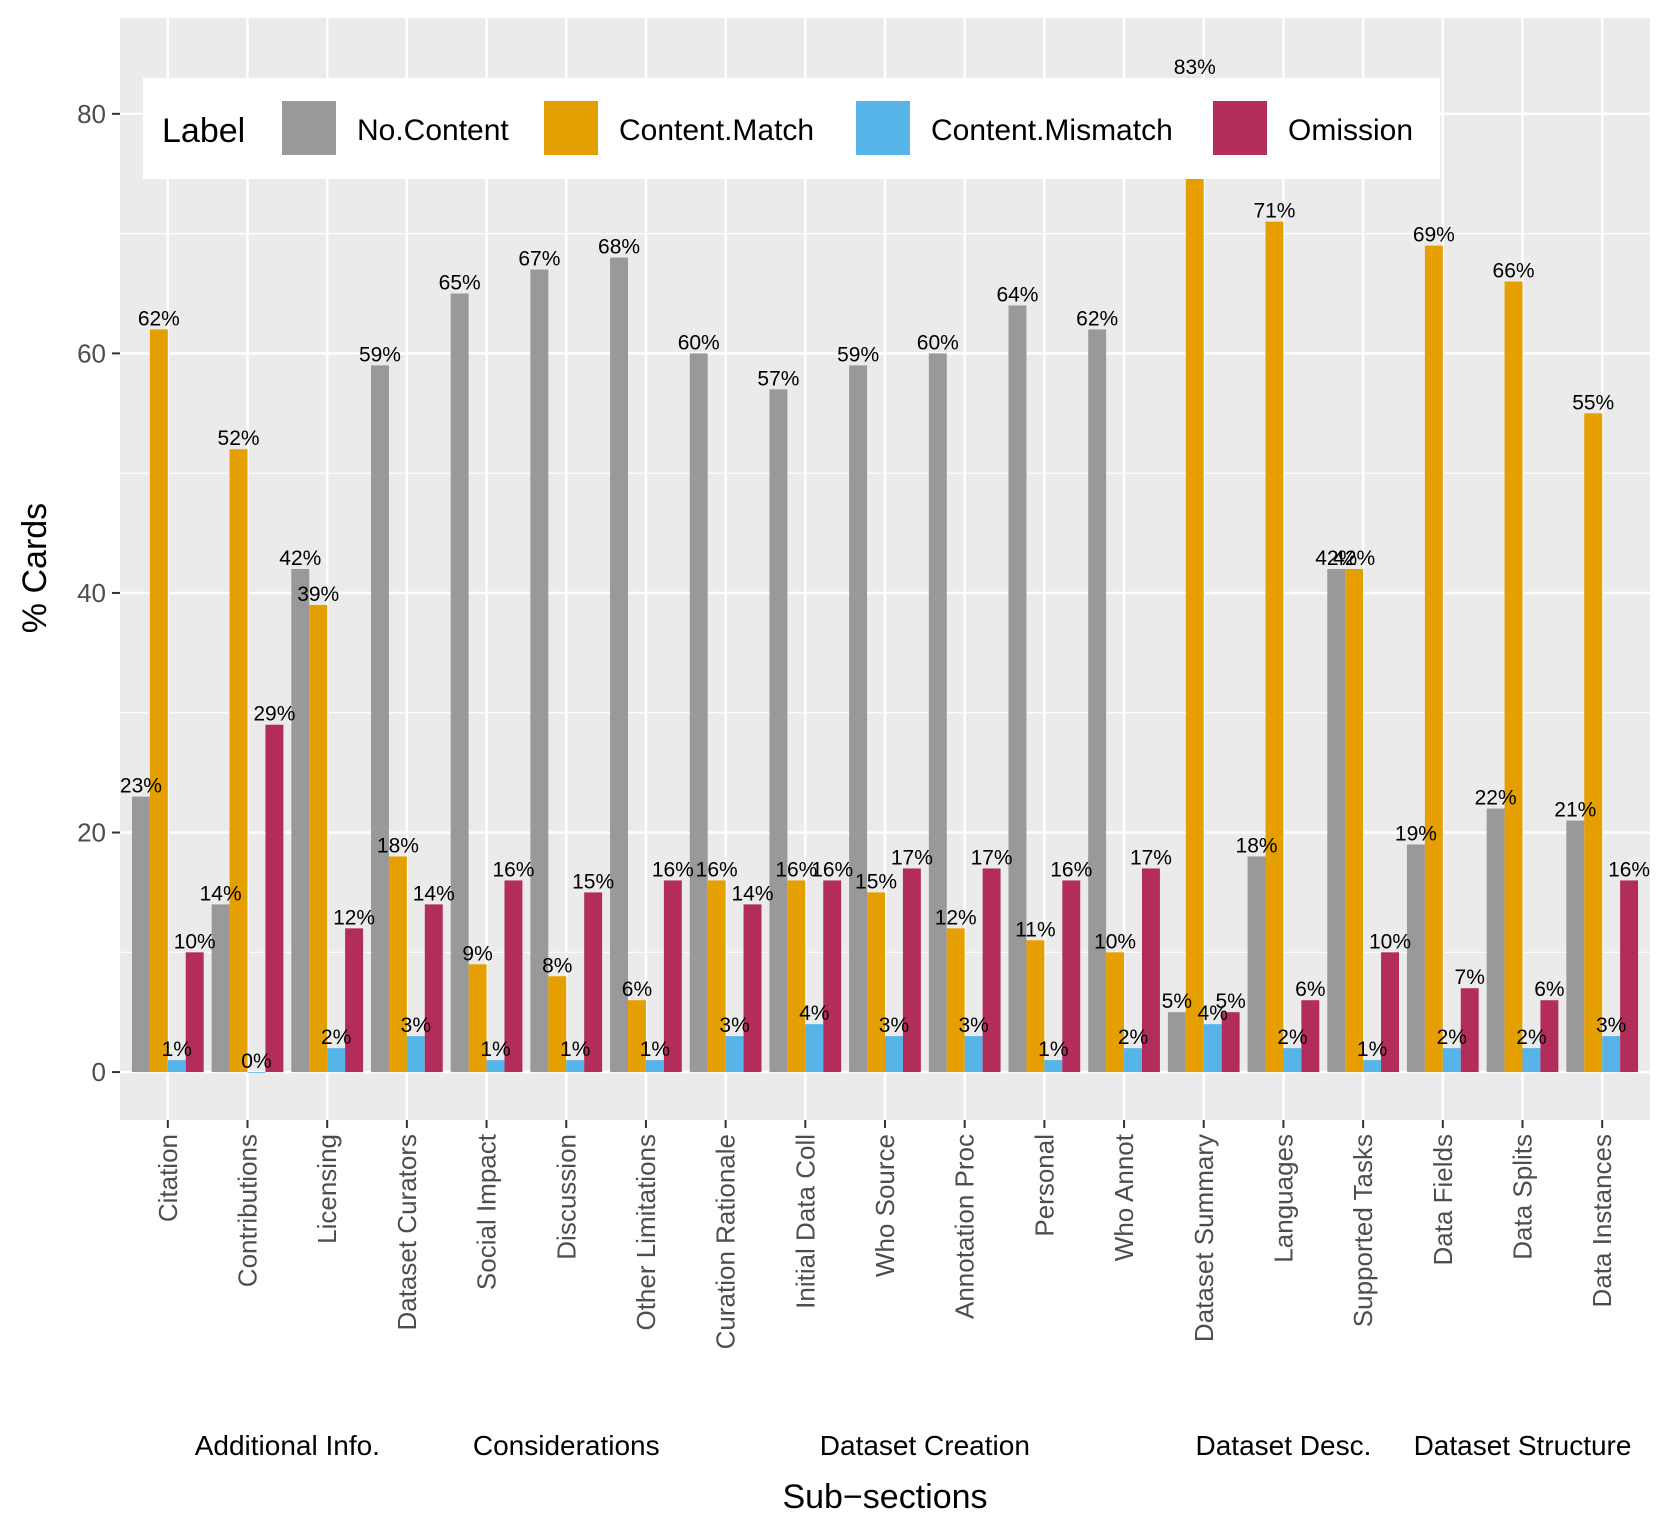 This screenshot has height=1533, width=1661. I want to click on x-tick-label: Annotation Proc, so click(965, 1226).